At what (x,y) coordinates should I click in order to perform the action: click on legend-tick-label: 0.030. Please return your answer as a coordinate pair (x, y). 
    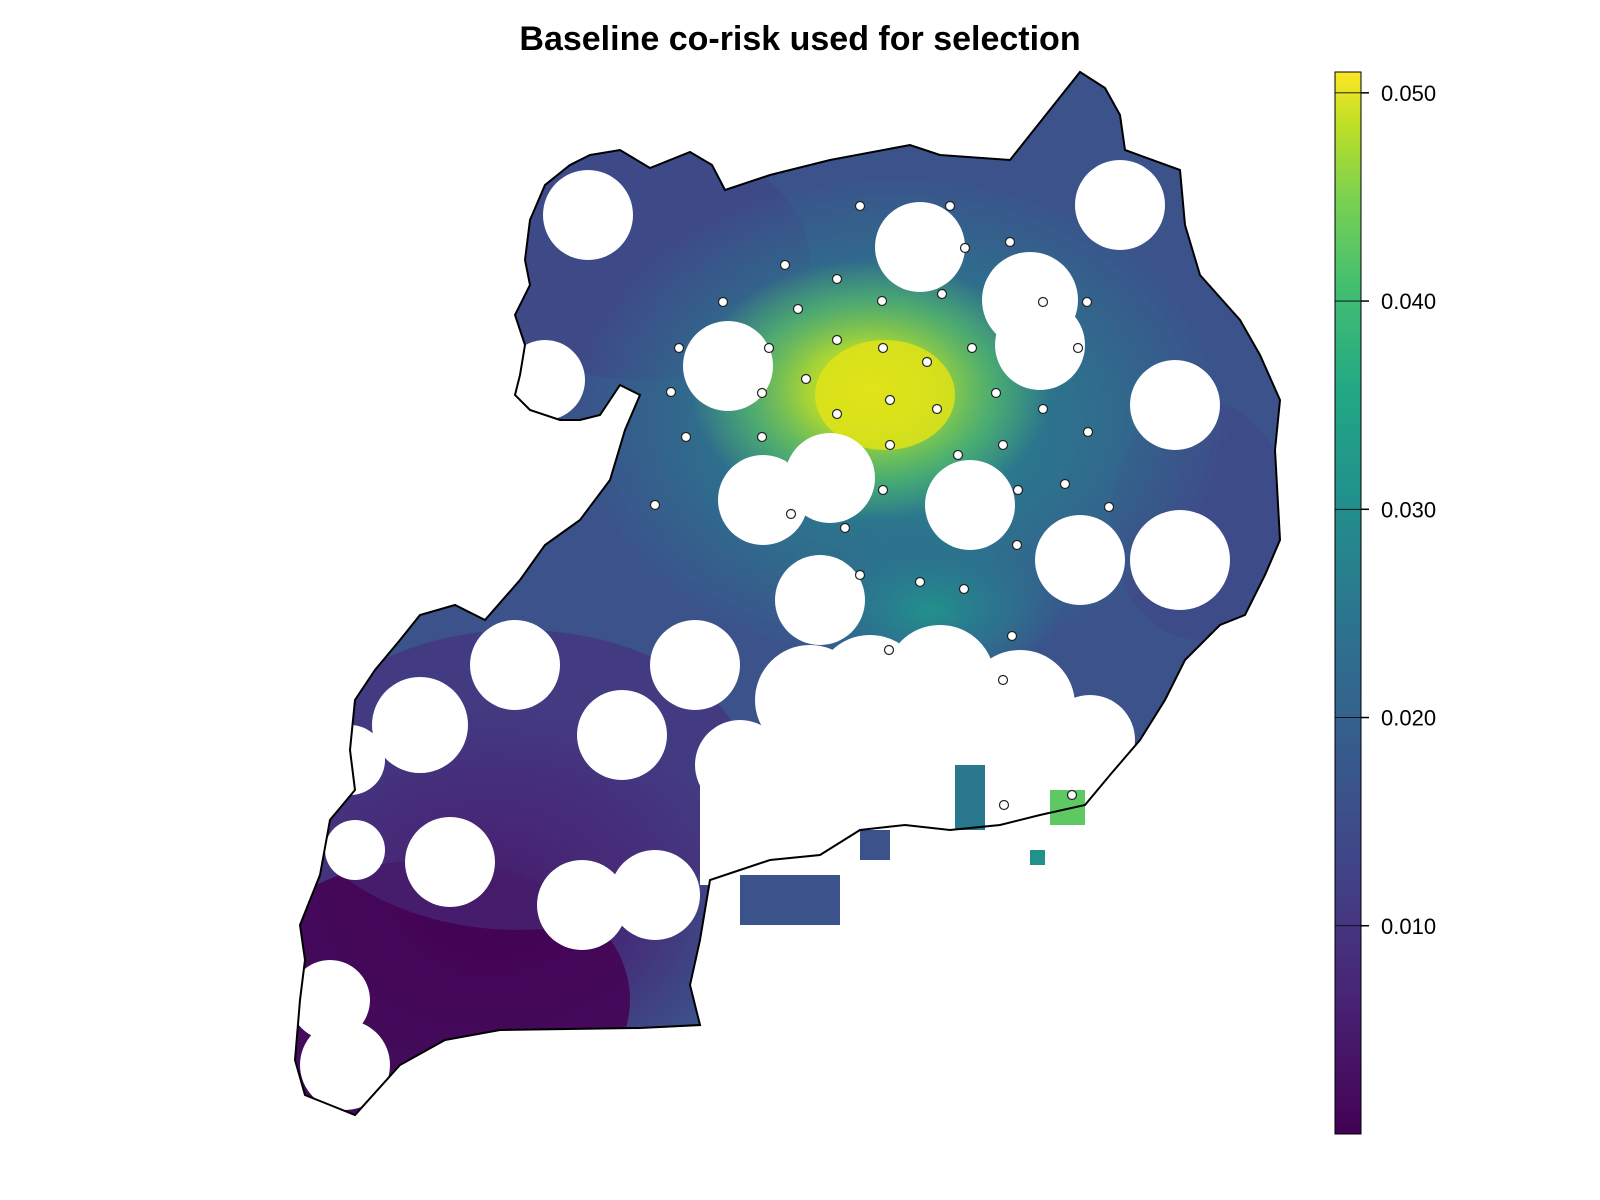
    Looking at the image, I should click on (1408, 509).